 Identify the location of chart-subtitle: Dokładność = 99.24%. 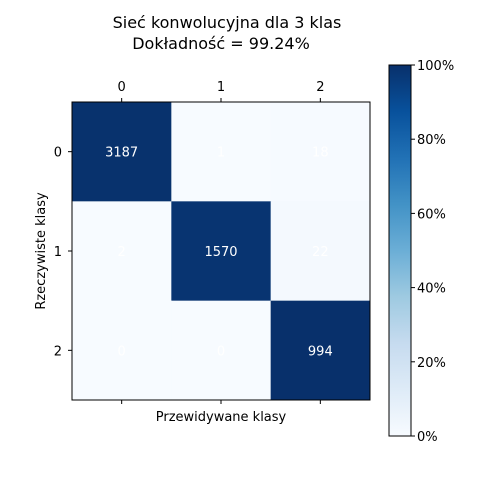
(221, 43).